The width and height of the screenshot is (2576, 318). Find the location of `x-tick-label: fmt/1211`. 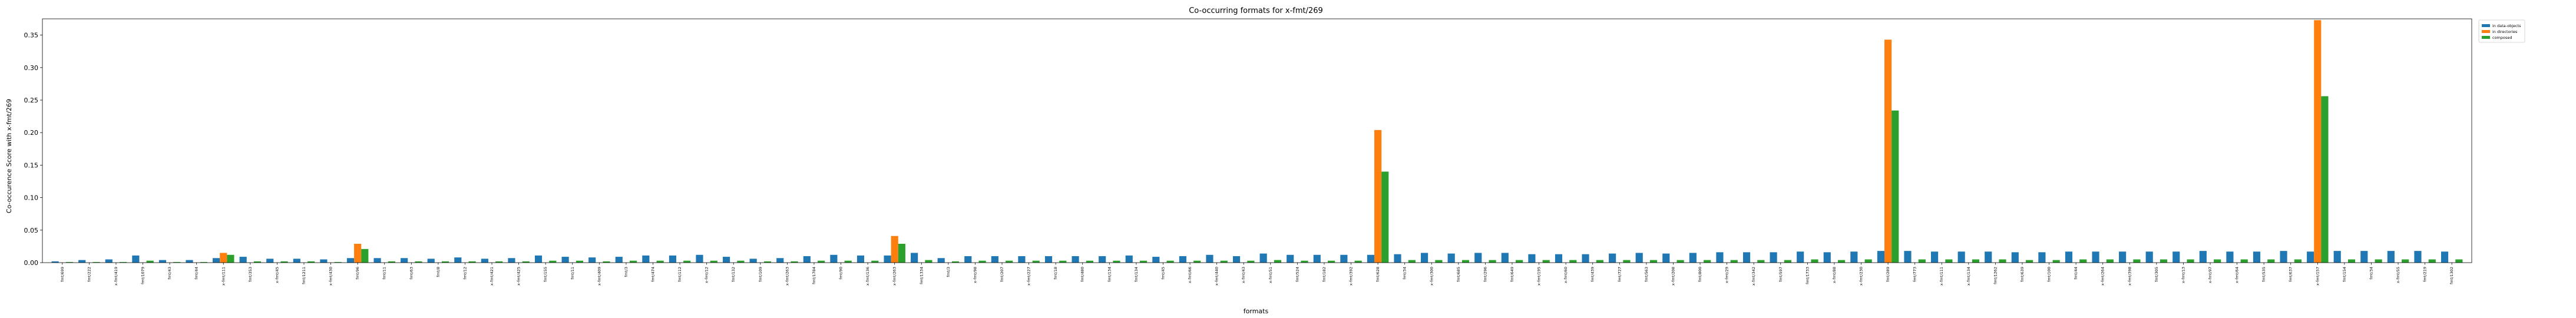

x-tick-label: fmt/1211 is located at coordinates (304, 275).